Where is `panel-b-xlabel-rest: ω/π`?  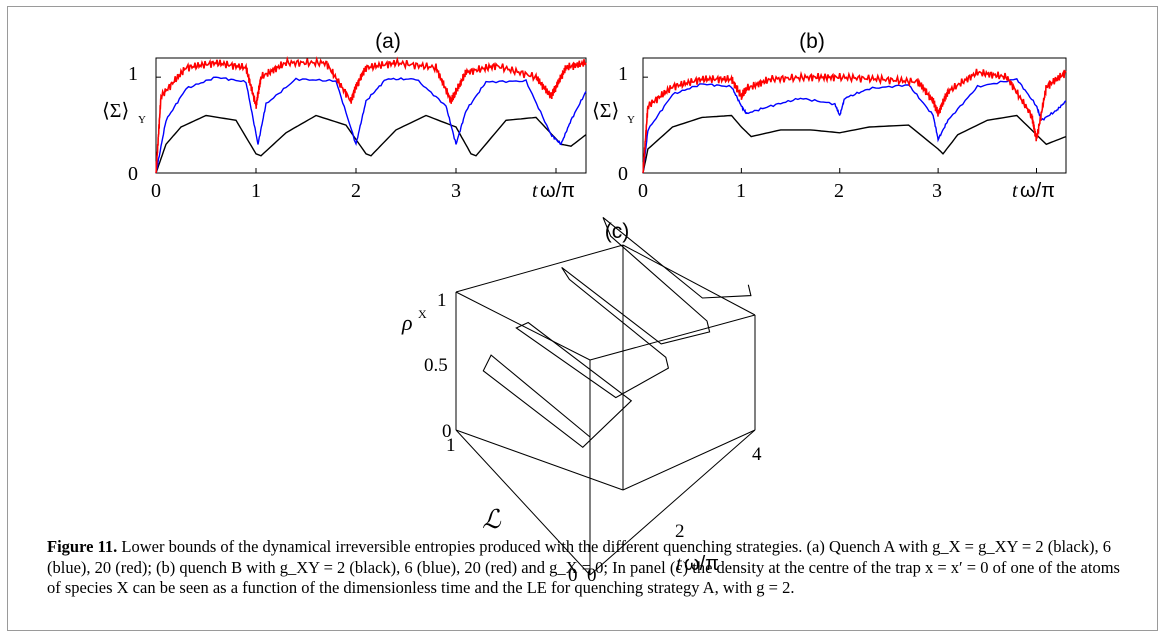 panel-b-xlabel-rest: ω/π is located at coordinates (1037, 191).